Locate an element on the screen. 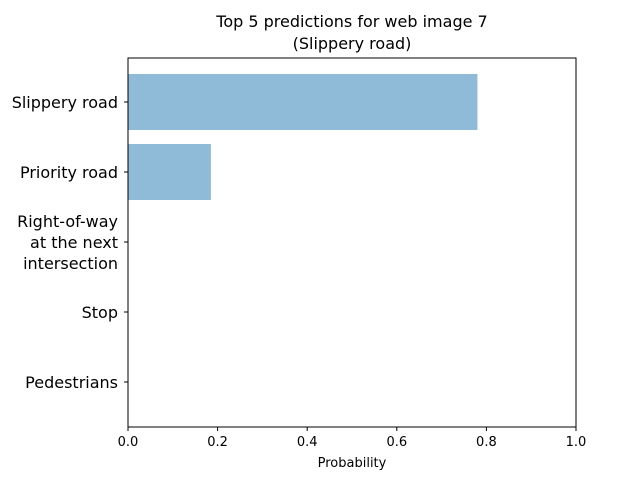  y-tick-label: Slippery road is located at coordinates (65, 102).